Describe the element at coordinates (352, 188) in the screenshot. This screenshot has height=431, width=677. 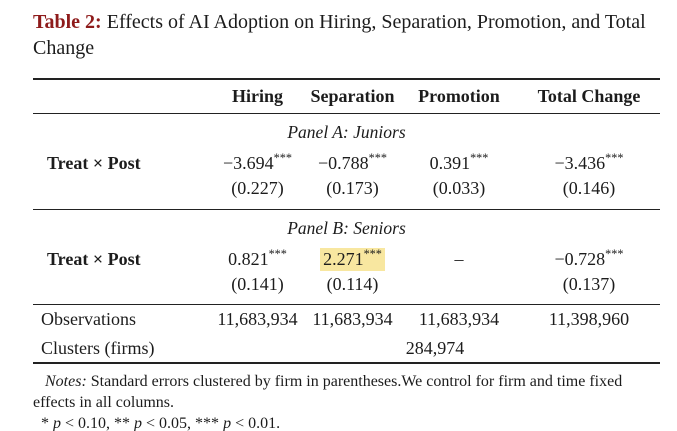
I see `se-cell-a-separation: (0.173)` at that location.